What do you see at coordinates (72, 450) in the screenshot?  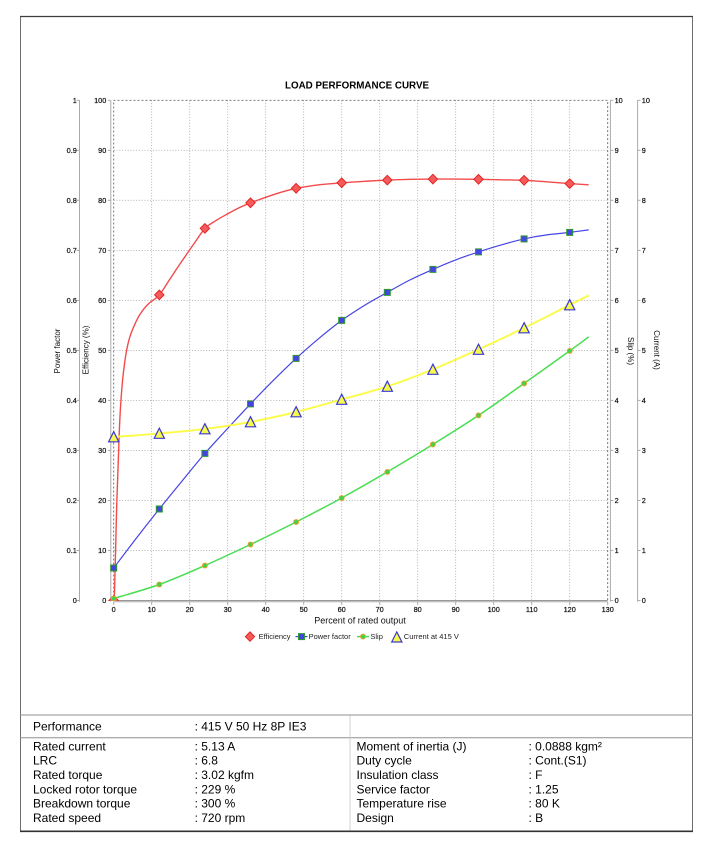 I see `svg-text: 0.3` at bounding box center [72, 450].